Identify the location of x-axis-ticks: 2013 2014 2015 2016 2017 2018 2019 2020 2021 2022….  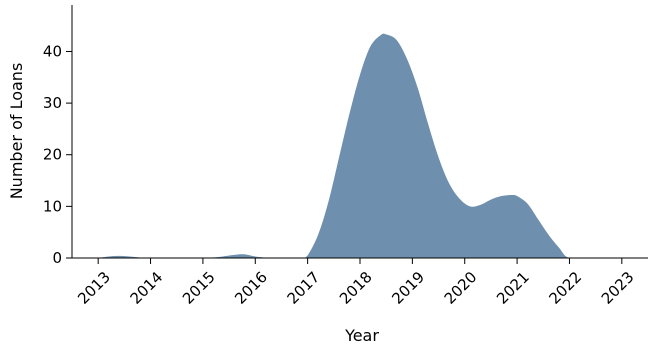
(356, 283).